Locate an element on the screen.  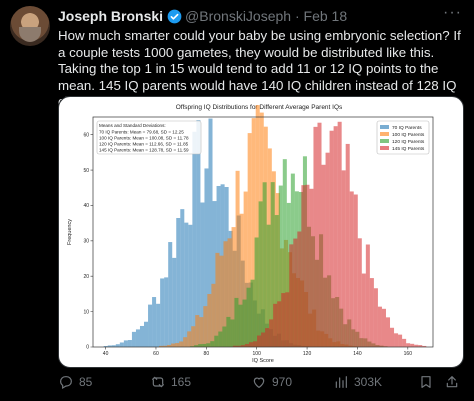
repost-button: 165 is located at coordinates (170, 382).